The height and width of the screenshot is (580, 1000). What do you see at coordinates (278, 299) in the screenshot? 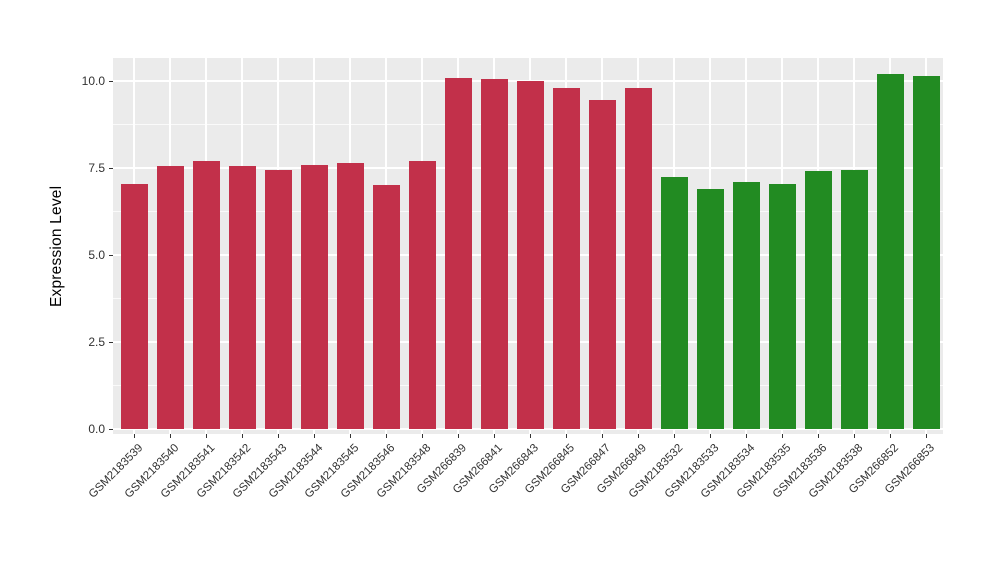
I see `bar-GSM2183543` at bounding box center [278, 299].